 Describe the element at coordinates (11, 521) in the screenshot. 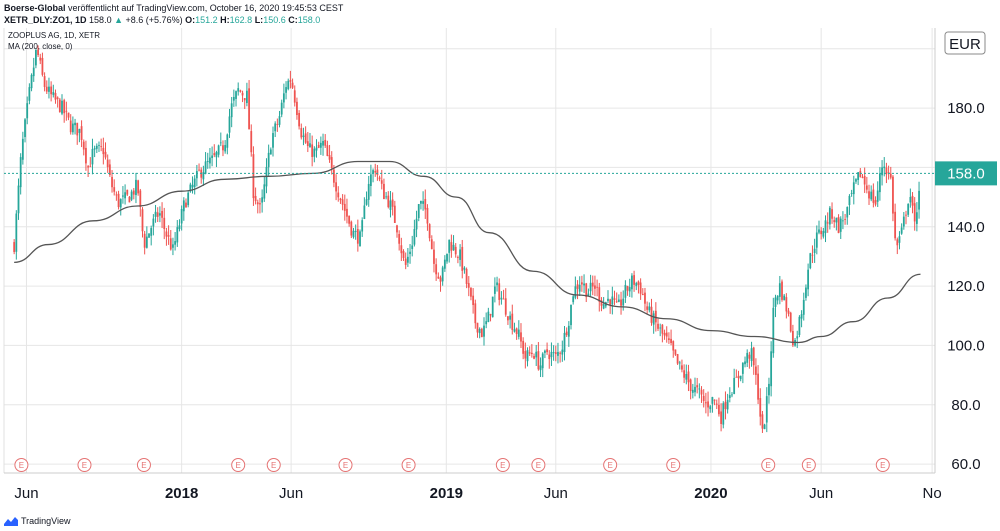

I see `tradingview-logo-icon` at that location.